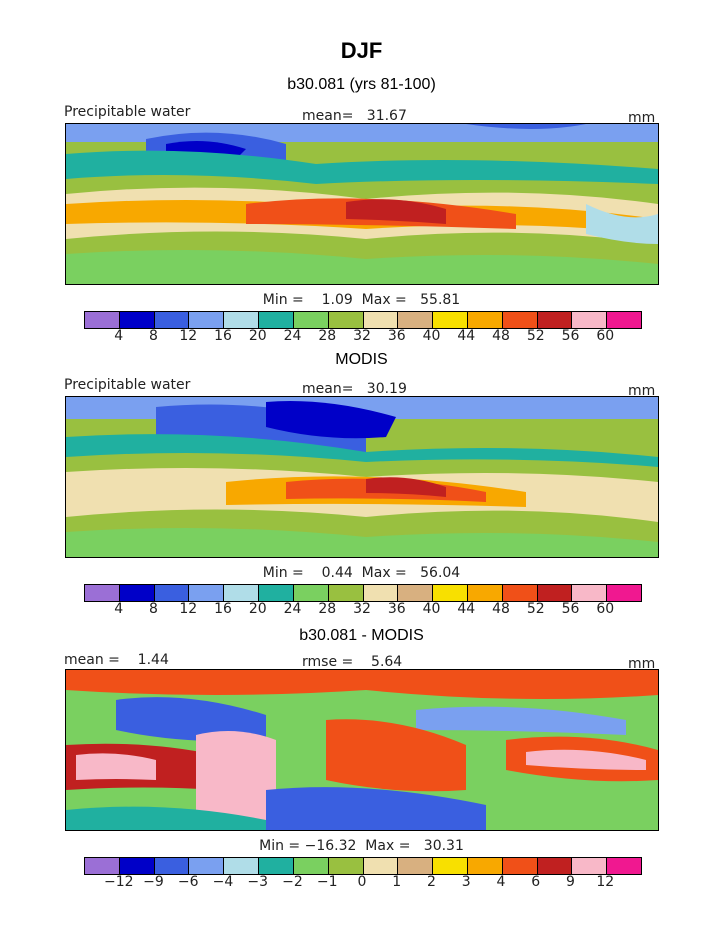 The image size is (723, 935). I want to click on panel-2-colorbar, so click(363, 593).